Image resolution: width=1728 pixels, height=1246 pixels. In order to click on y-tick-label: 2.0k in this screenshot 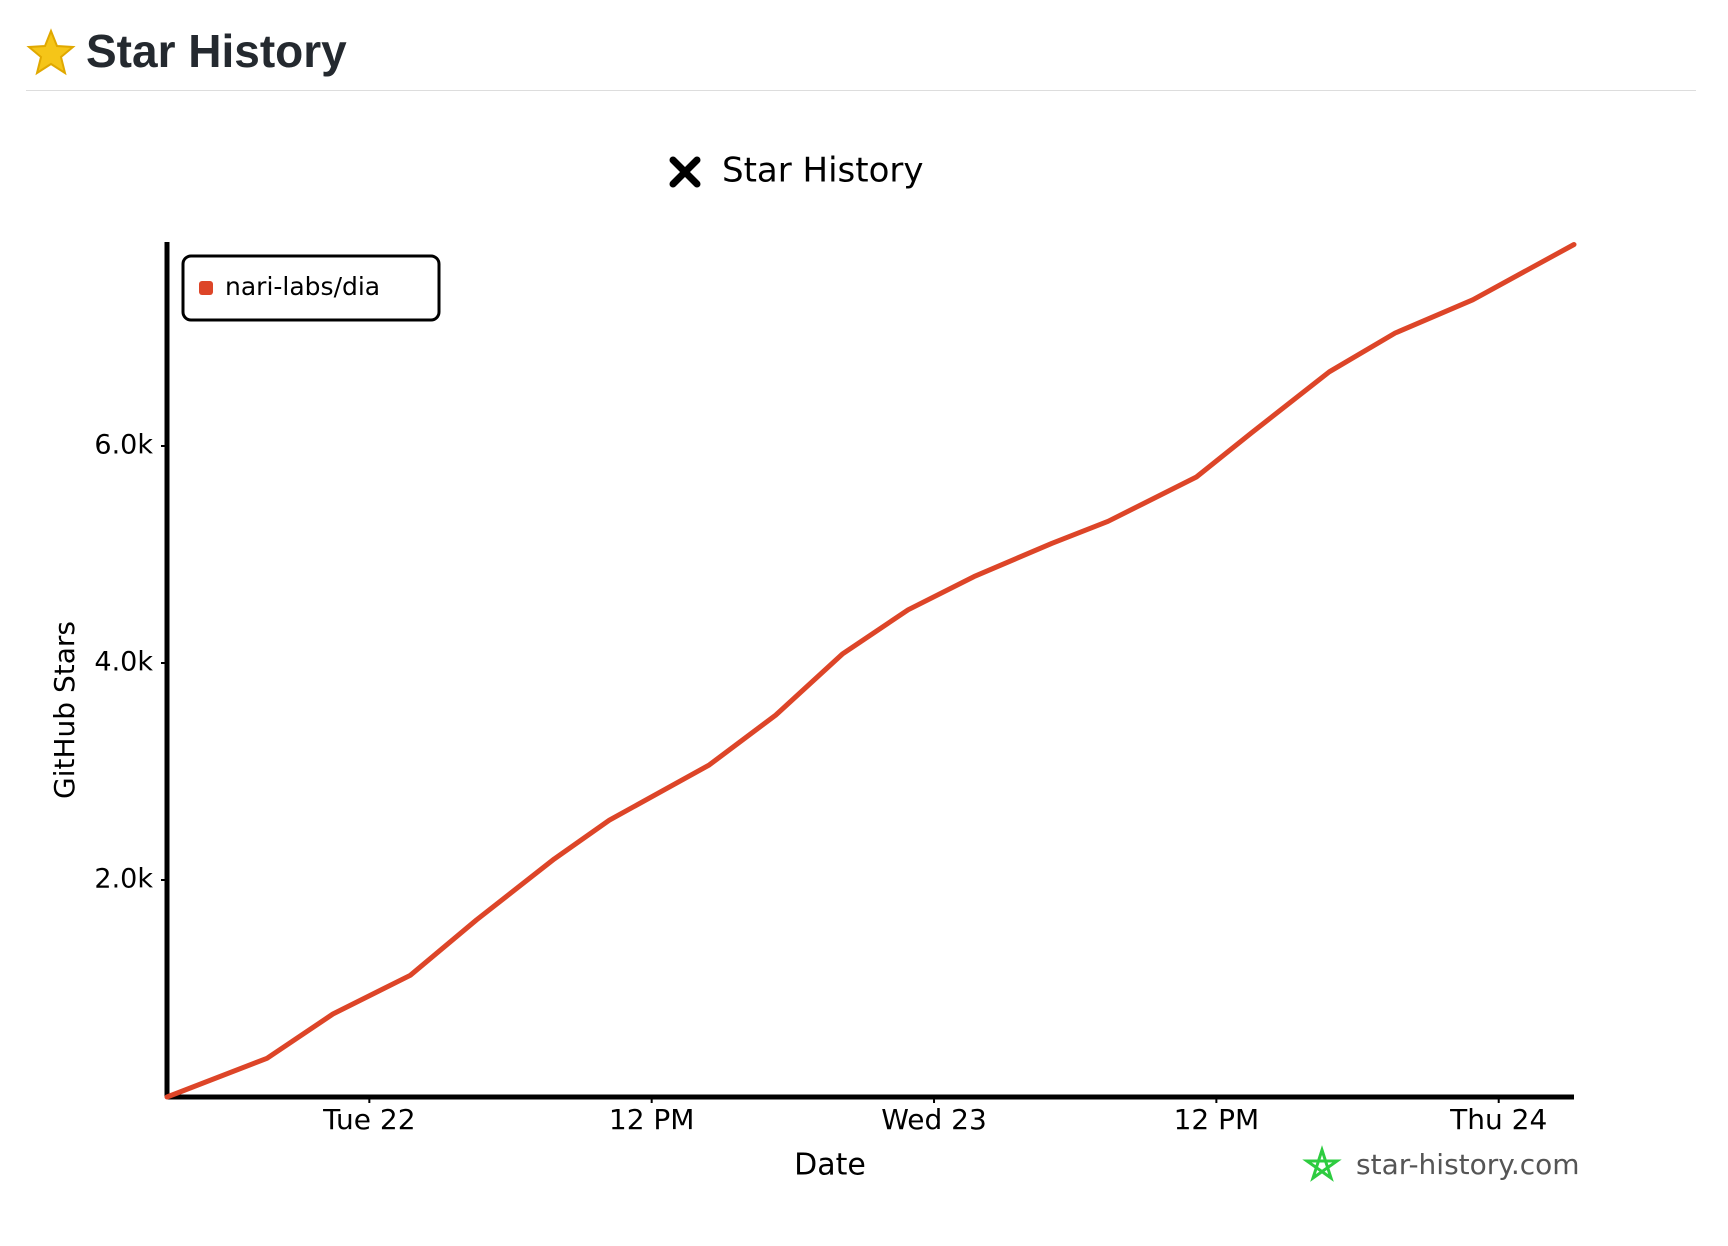, I will do `click(123, 878)`.